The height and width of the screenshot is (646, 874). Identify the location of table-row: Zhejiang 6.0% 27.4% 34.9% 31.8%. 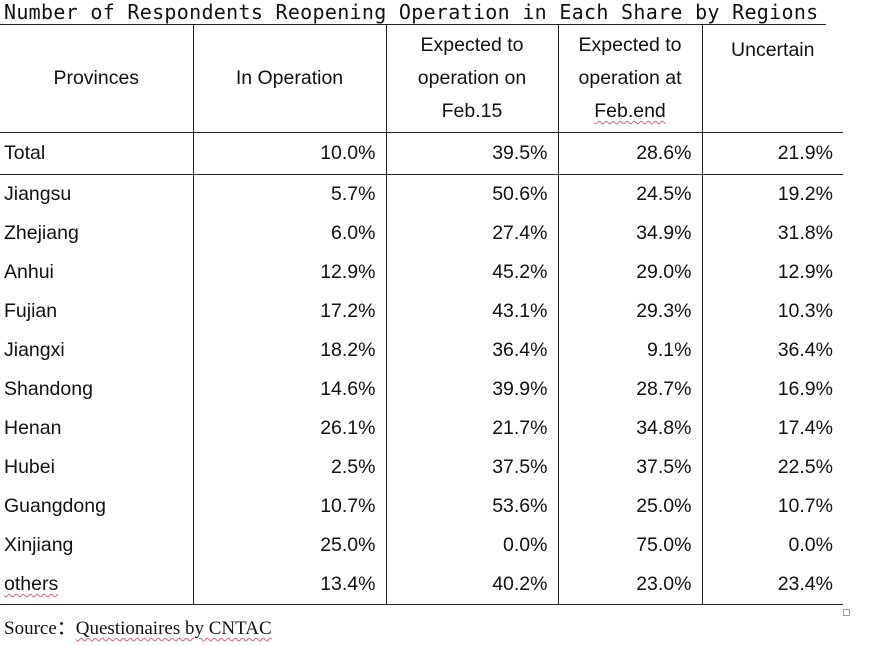
(421, 233).